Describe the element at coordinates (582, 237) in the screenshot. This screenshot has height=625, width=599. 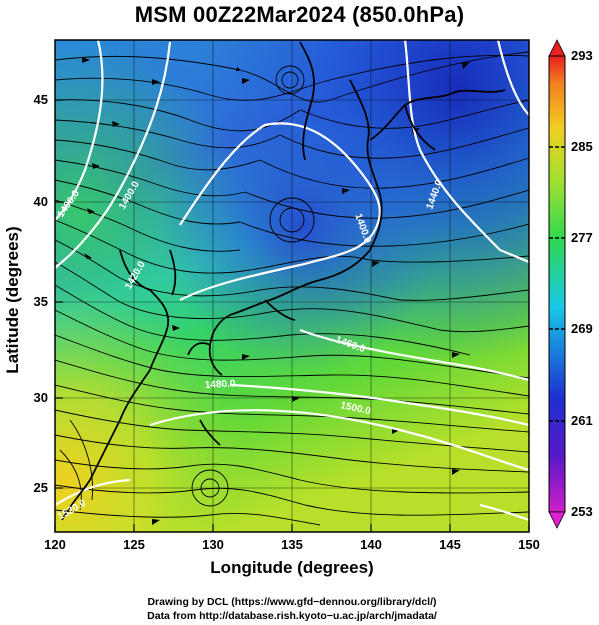
I see `colorbar-tick-label: 277` at that location.